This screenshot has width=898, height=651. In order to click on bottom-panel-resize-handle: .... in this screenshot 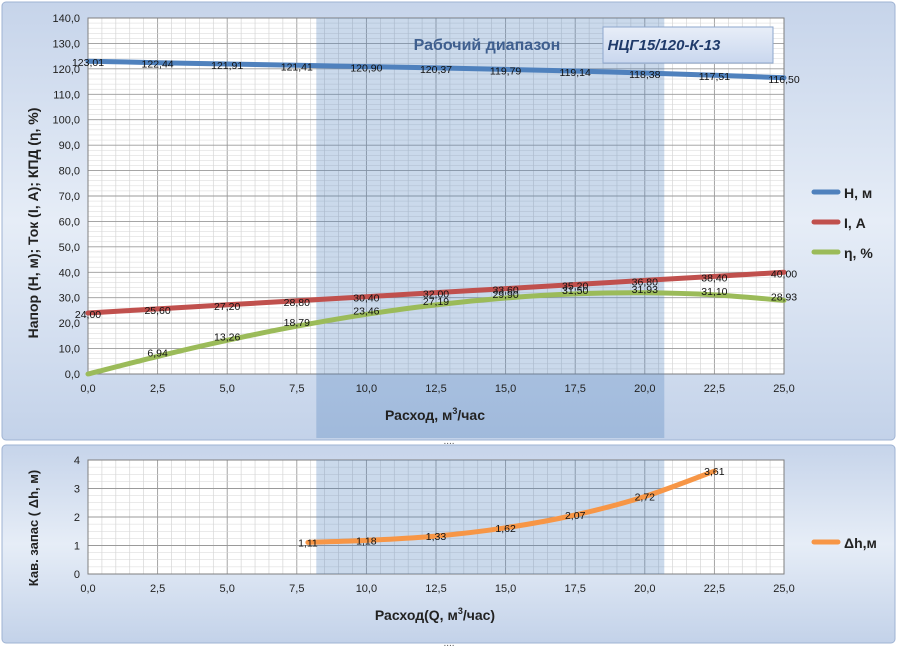, I will do `click(448, 643)`.